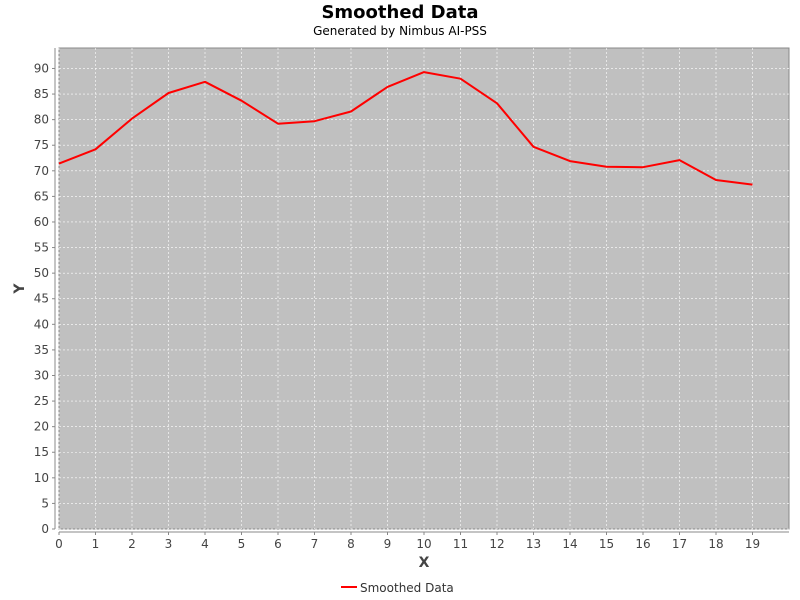 The width and height of the screenshot is (800, 600). Describe the element at coordinates (169, 544) in the screenshot. I see `x-tick-label: 3` at that location.